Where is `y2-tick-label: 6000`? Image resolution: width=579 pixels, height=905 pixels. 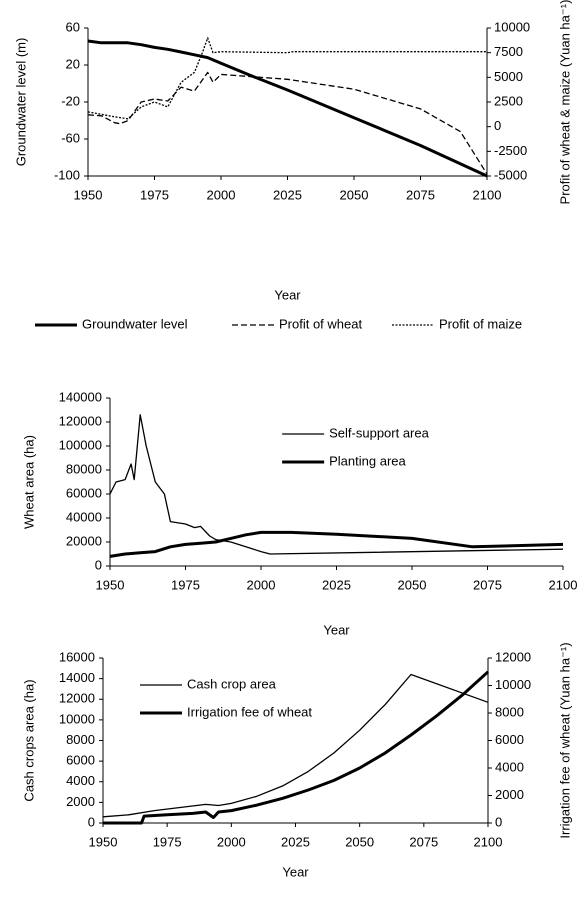
y2-tick-label: 6000 is located at coordinates (509, 739).